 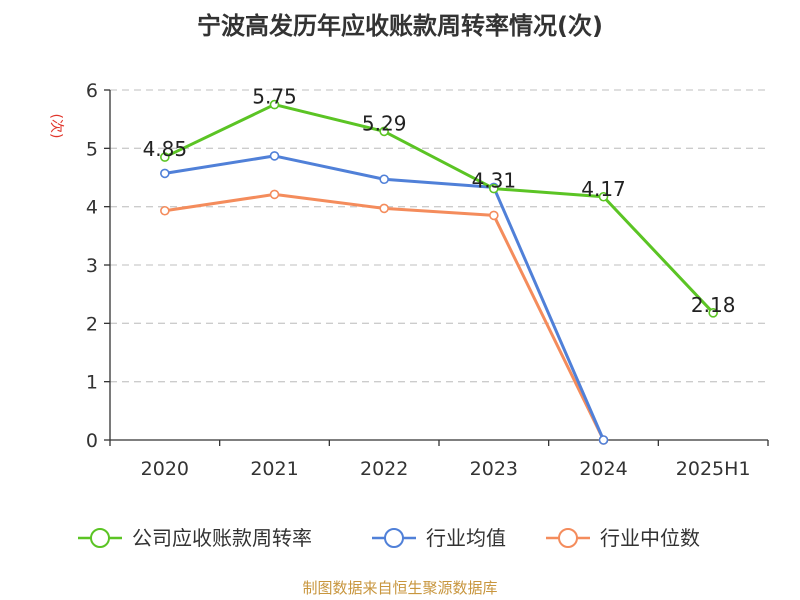 What do you see at coordinates (399, 588) in the screenshot?
I see `source-note: 制图数据来自恒生聚源数据库` at bounding box center [399, 588].